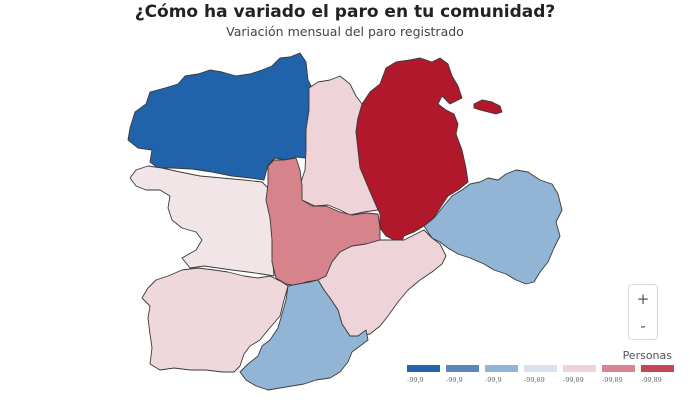 The height and width of the screenshot is (406, 690). Describe the element at coordinates (493, 227) in the screenshot. I see `region-soria` at that location.